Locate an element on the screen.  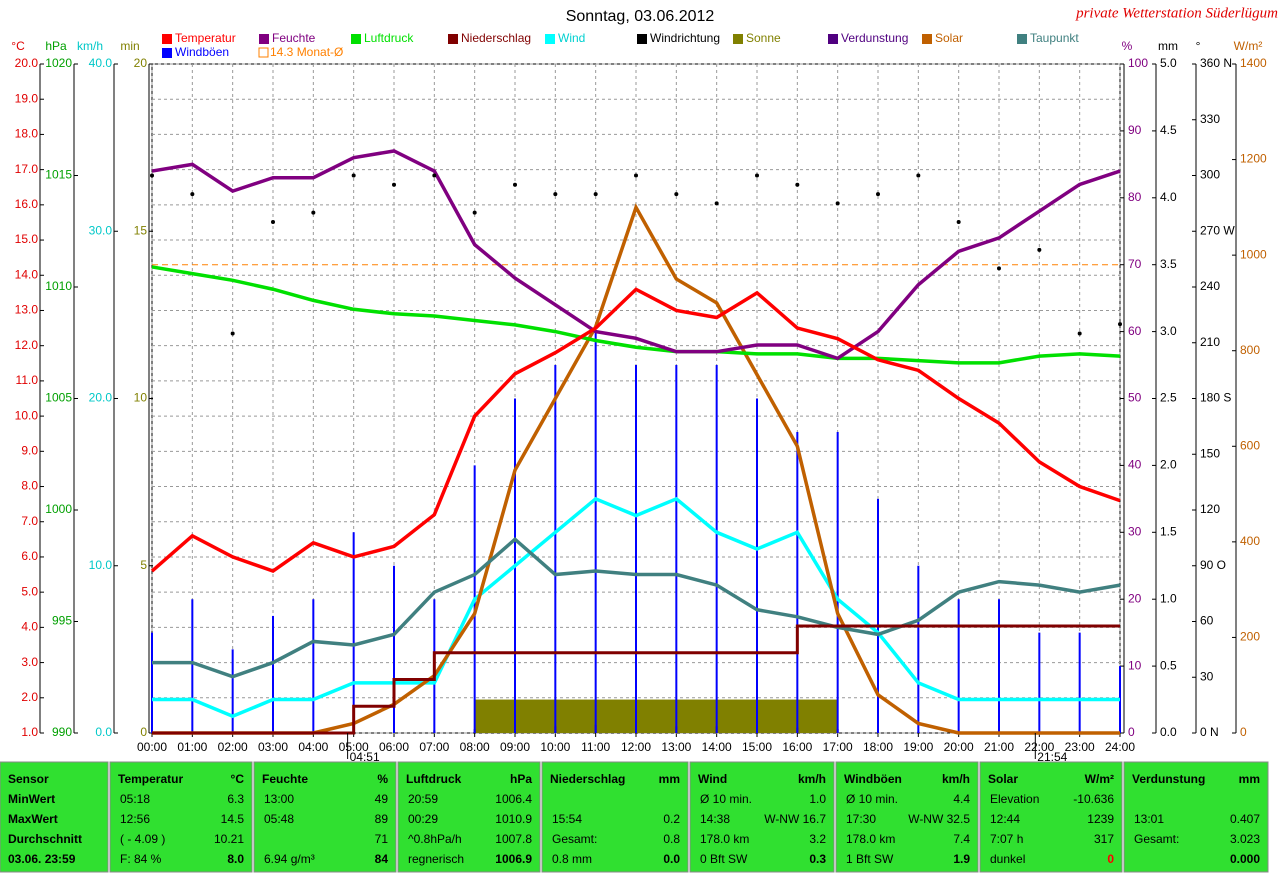
column-unit: mm is located at coordinates (669, 779).